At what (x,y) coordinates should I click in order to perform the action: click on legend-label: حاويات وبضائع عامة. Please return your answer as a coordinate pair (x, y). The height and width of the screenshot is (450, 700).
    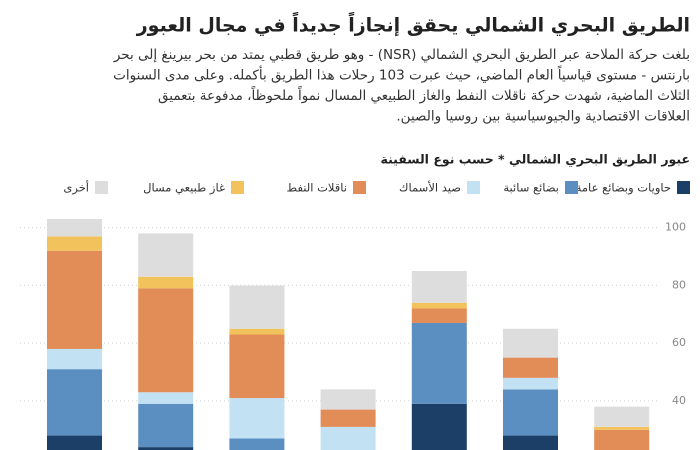
    Looking at the image, I should click on (623, 188).